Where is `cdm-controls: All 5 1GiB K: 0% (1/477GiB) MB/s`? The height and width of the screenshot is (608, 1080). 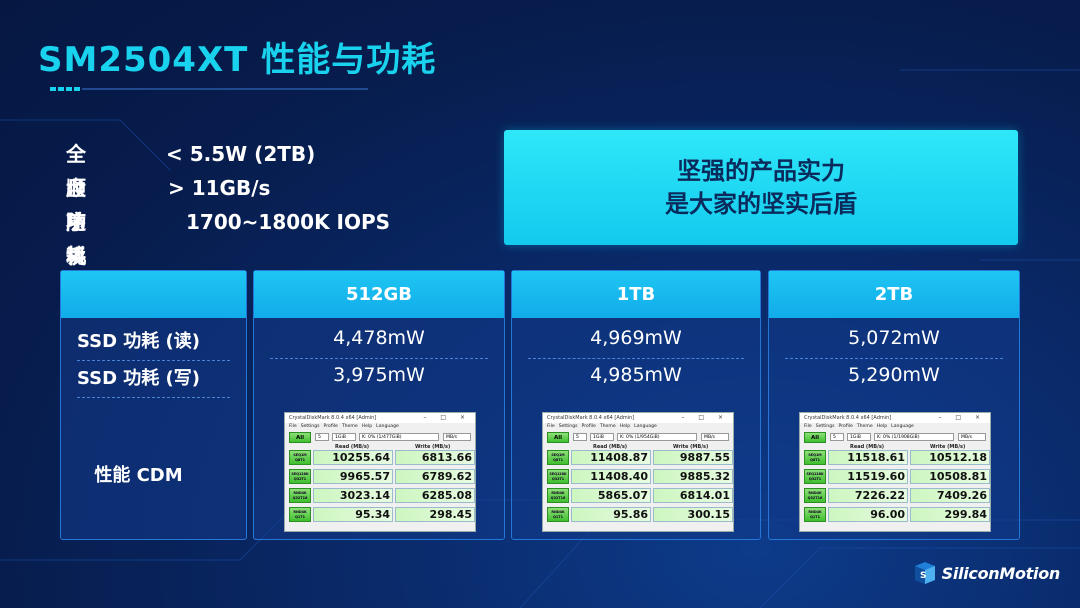
cdm-controls: All 5 1GiB K: 0% (1/477GiB) MB/s is located at coordinates (380, 437).